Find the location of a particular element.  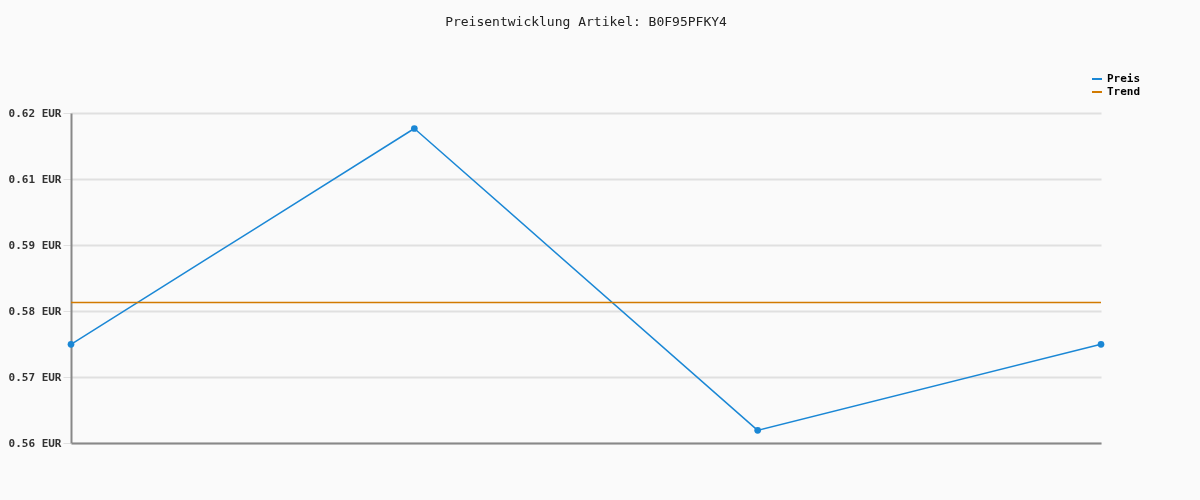

chart-title: Preisentwicklung Artikel: B0F95PFKY4 is located at coordinates (586, 21).